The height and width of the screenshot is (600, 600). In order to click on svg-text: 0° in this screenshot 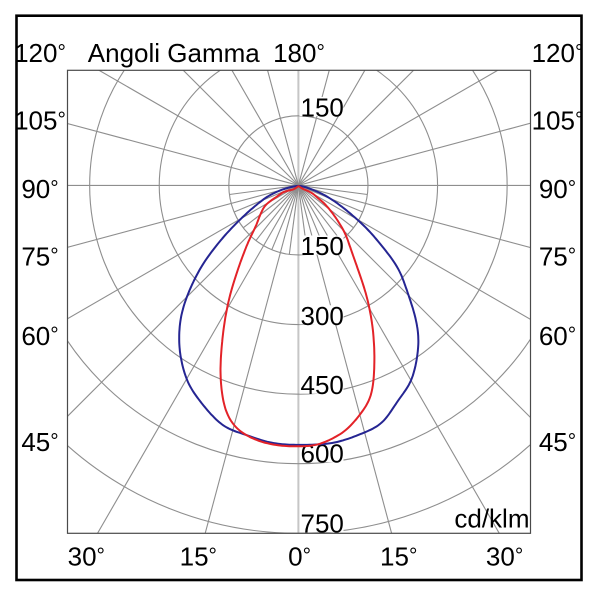, I will do `click(299, 557)`.